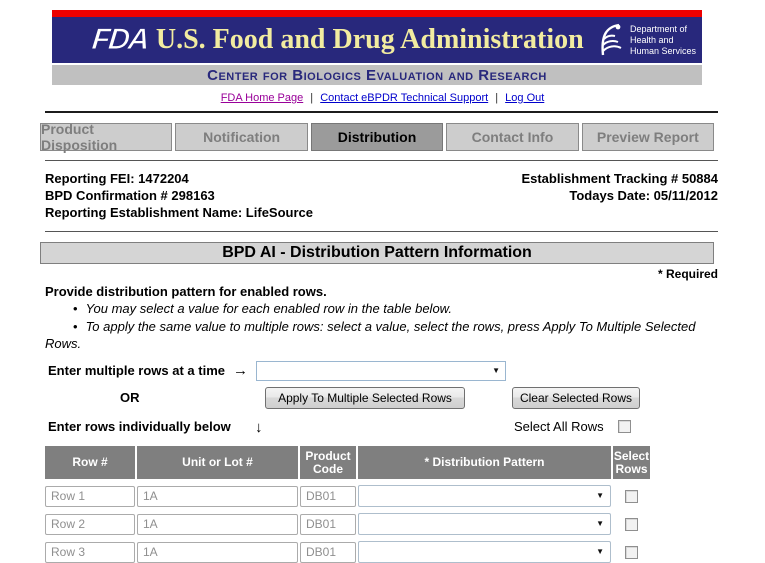 This screenshot has width=765, height=563. I want to click on col-header-unit-or-lot: Unit or Lot #, so click(217, 462).